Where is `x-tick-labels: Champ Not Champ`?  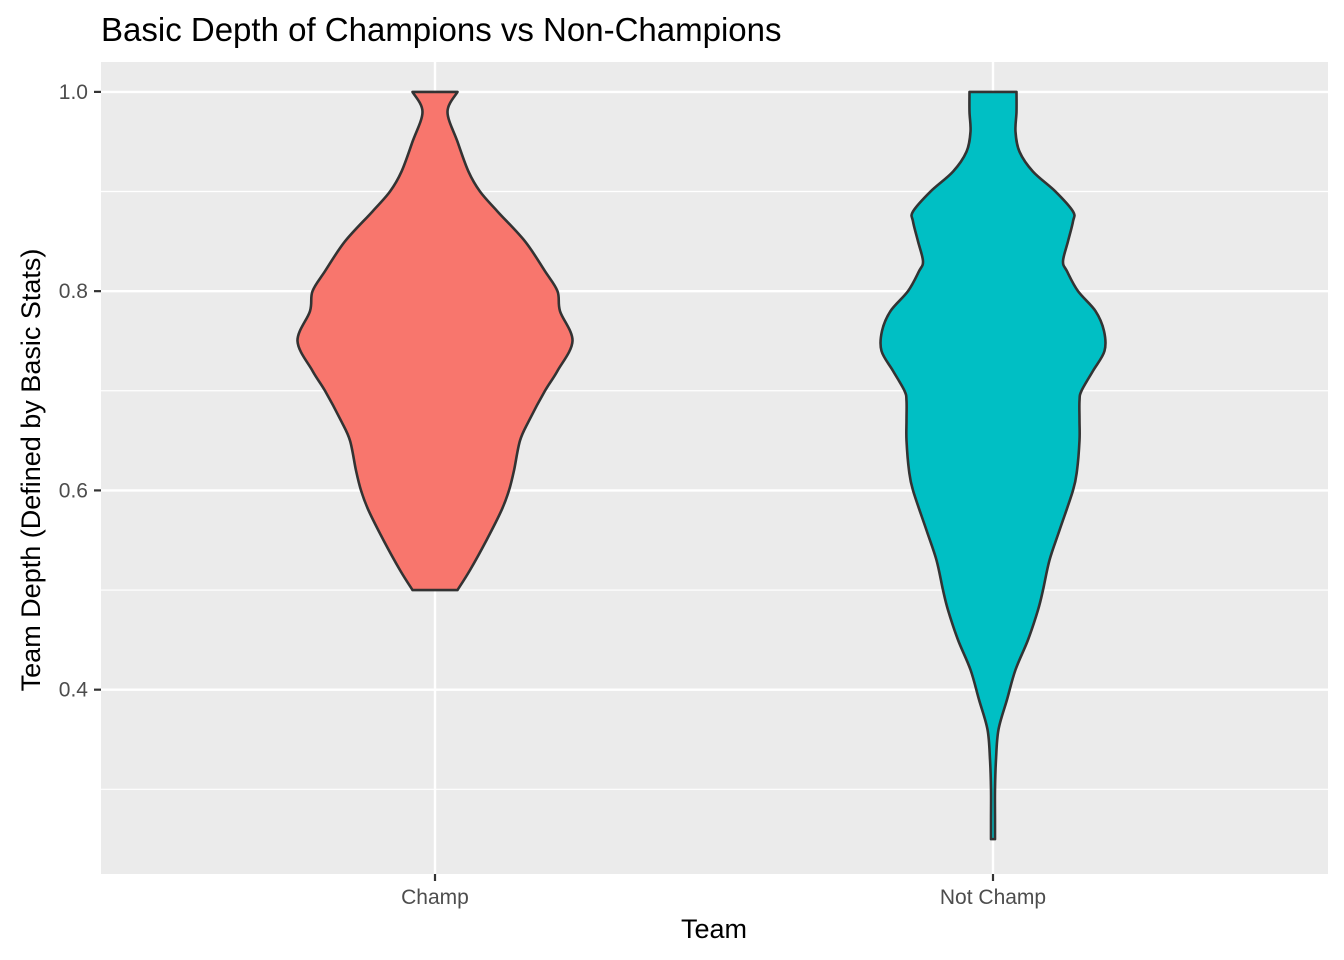 x-tick-labels: Champ Not Champ is located at coordinates (723, 897).